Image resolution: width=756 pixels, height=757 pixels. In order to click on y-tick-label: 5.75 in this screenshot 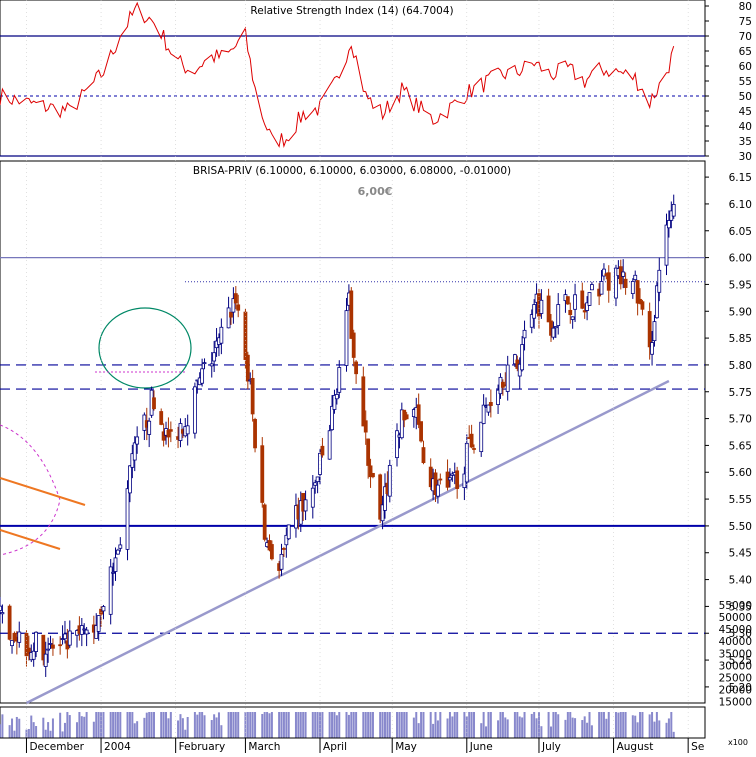, I will do `click(740, 393)`.